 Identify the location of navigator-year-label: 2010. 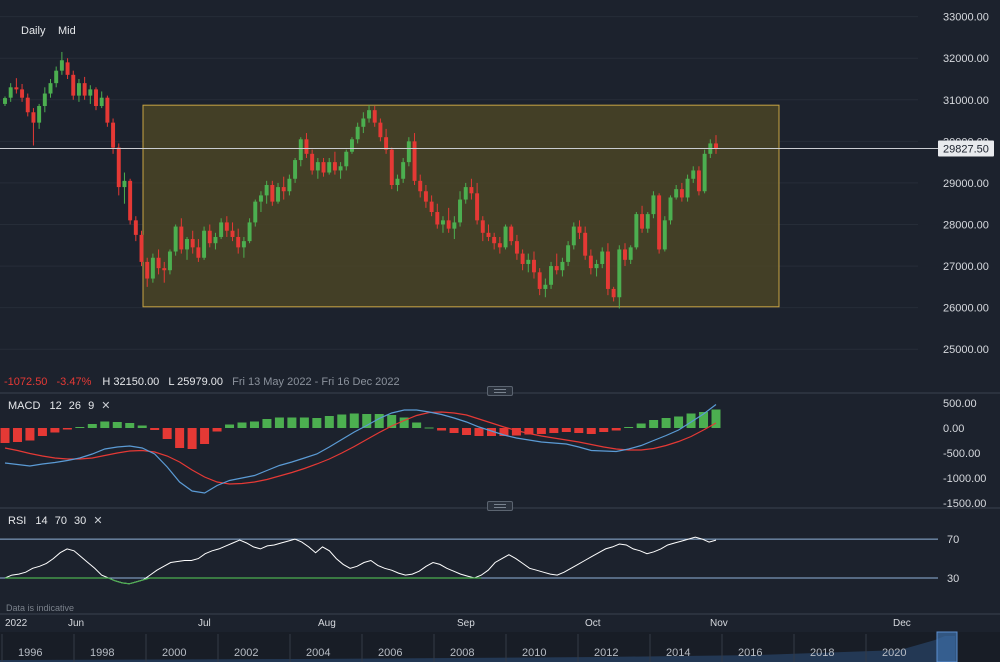
(534, 653).